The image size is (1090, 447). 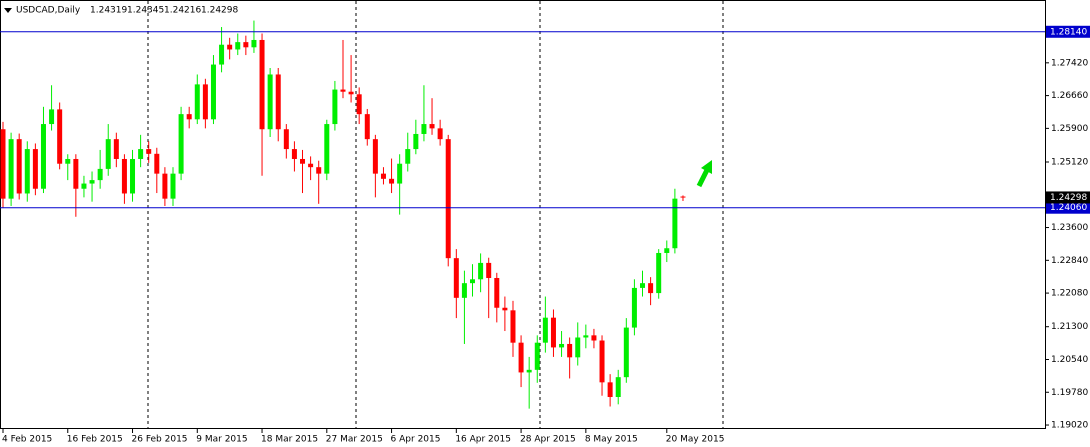 What do you see at coordinates (145, 11) in the screenshot?
I see `header-high: 1.24345` at bounding box center [145, 11].